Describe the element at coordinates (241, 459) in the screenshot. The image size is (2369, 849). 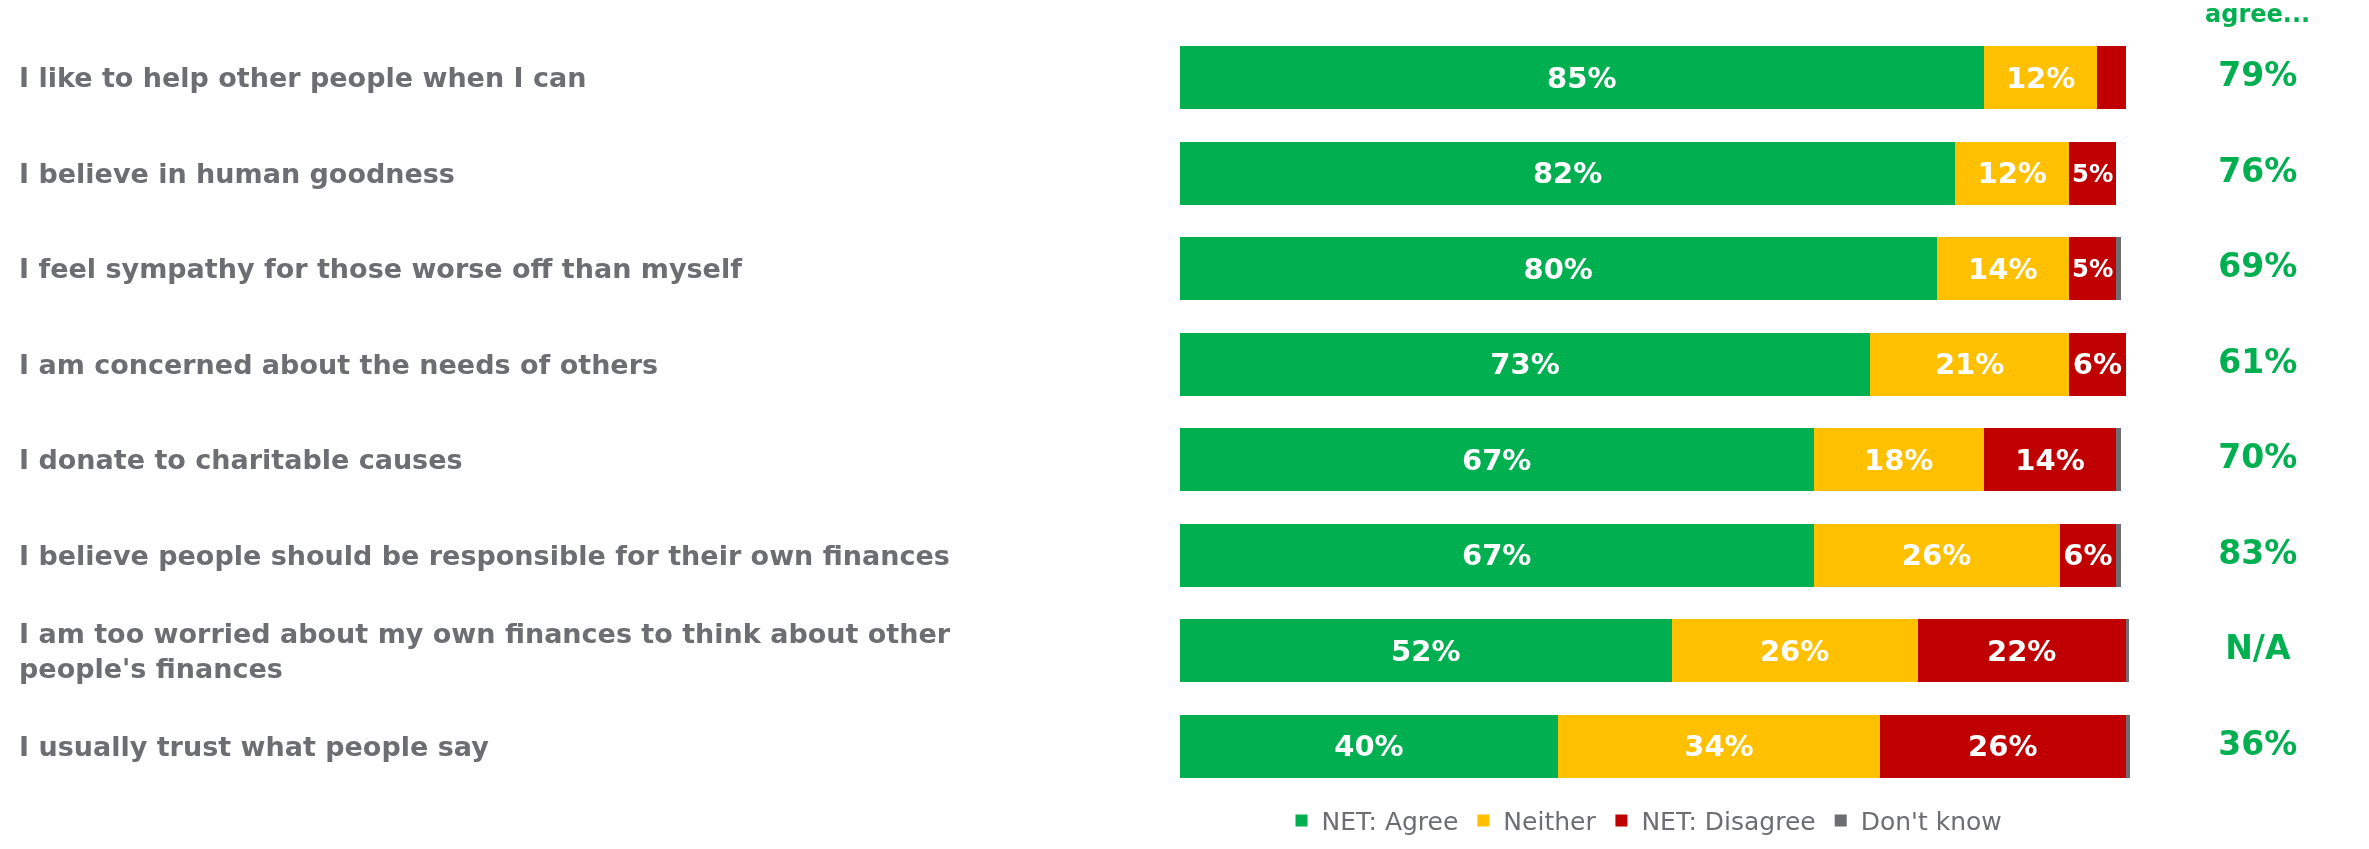
I see `y-tick-label: I donate to charitable causes` at that location.